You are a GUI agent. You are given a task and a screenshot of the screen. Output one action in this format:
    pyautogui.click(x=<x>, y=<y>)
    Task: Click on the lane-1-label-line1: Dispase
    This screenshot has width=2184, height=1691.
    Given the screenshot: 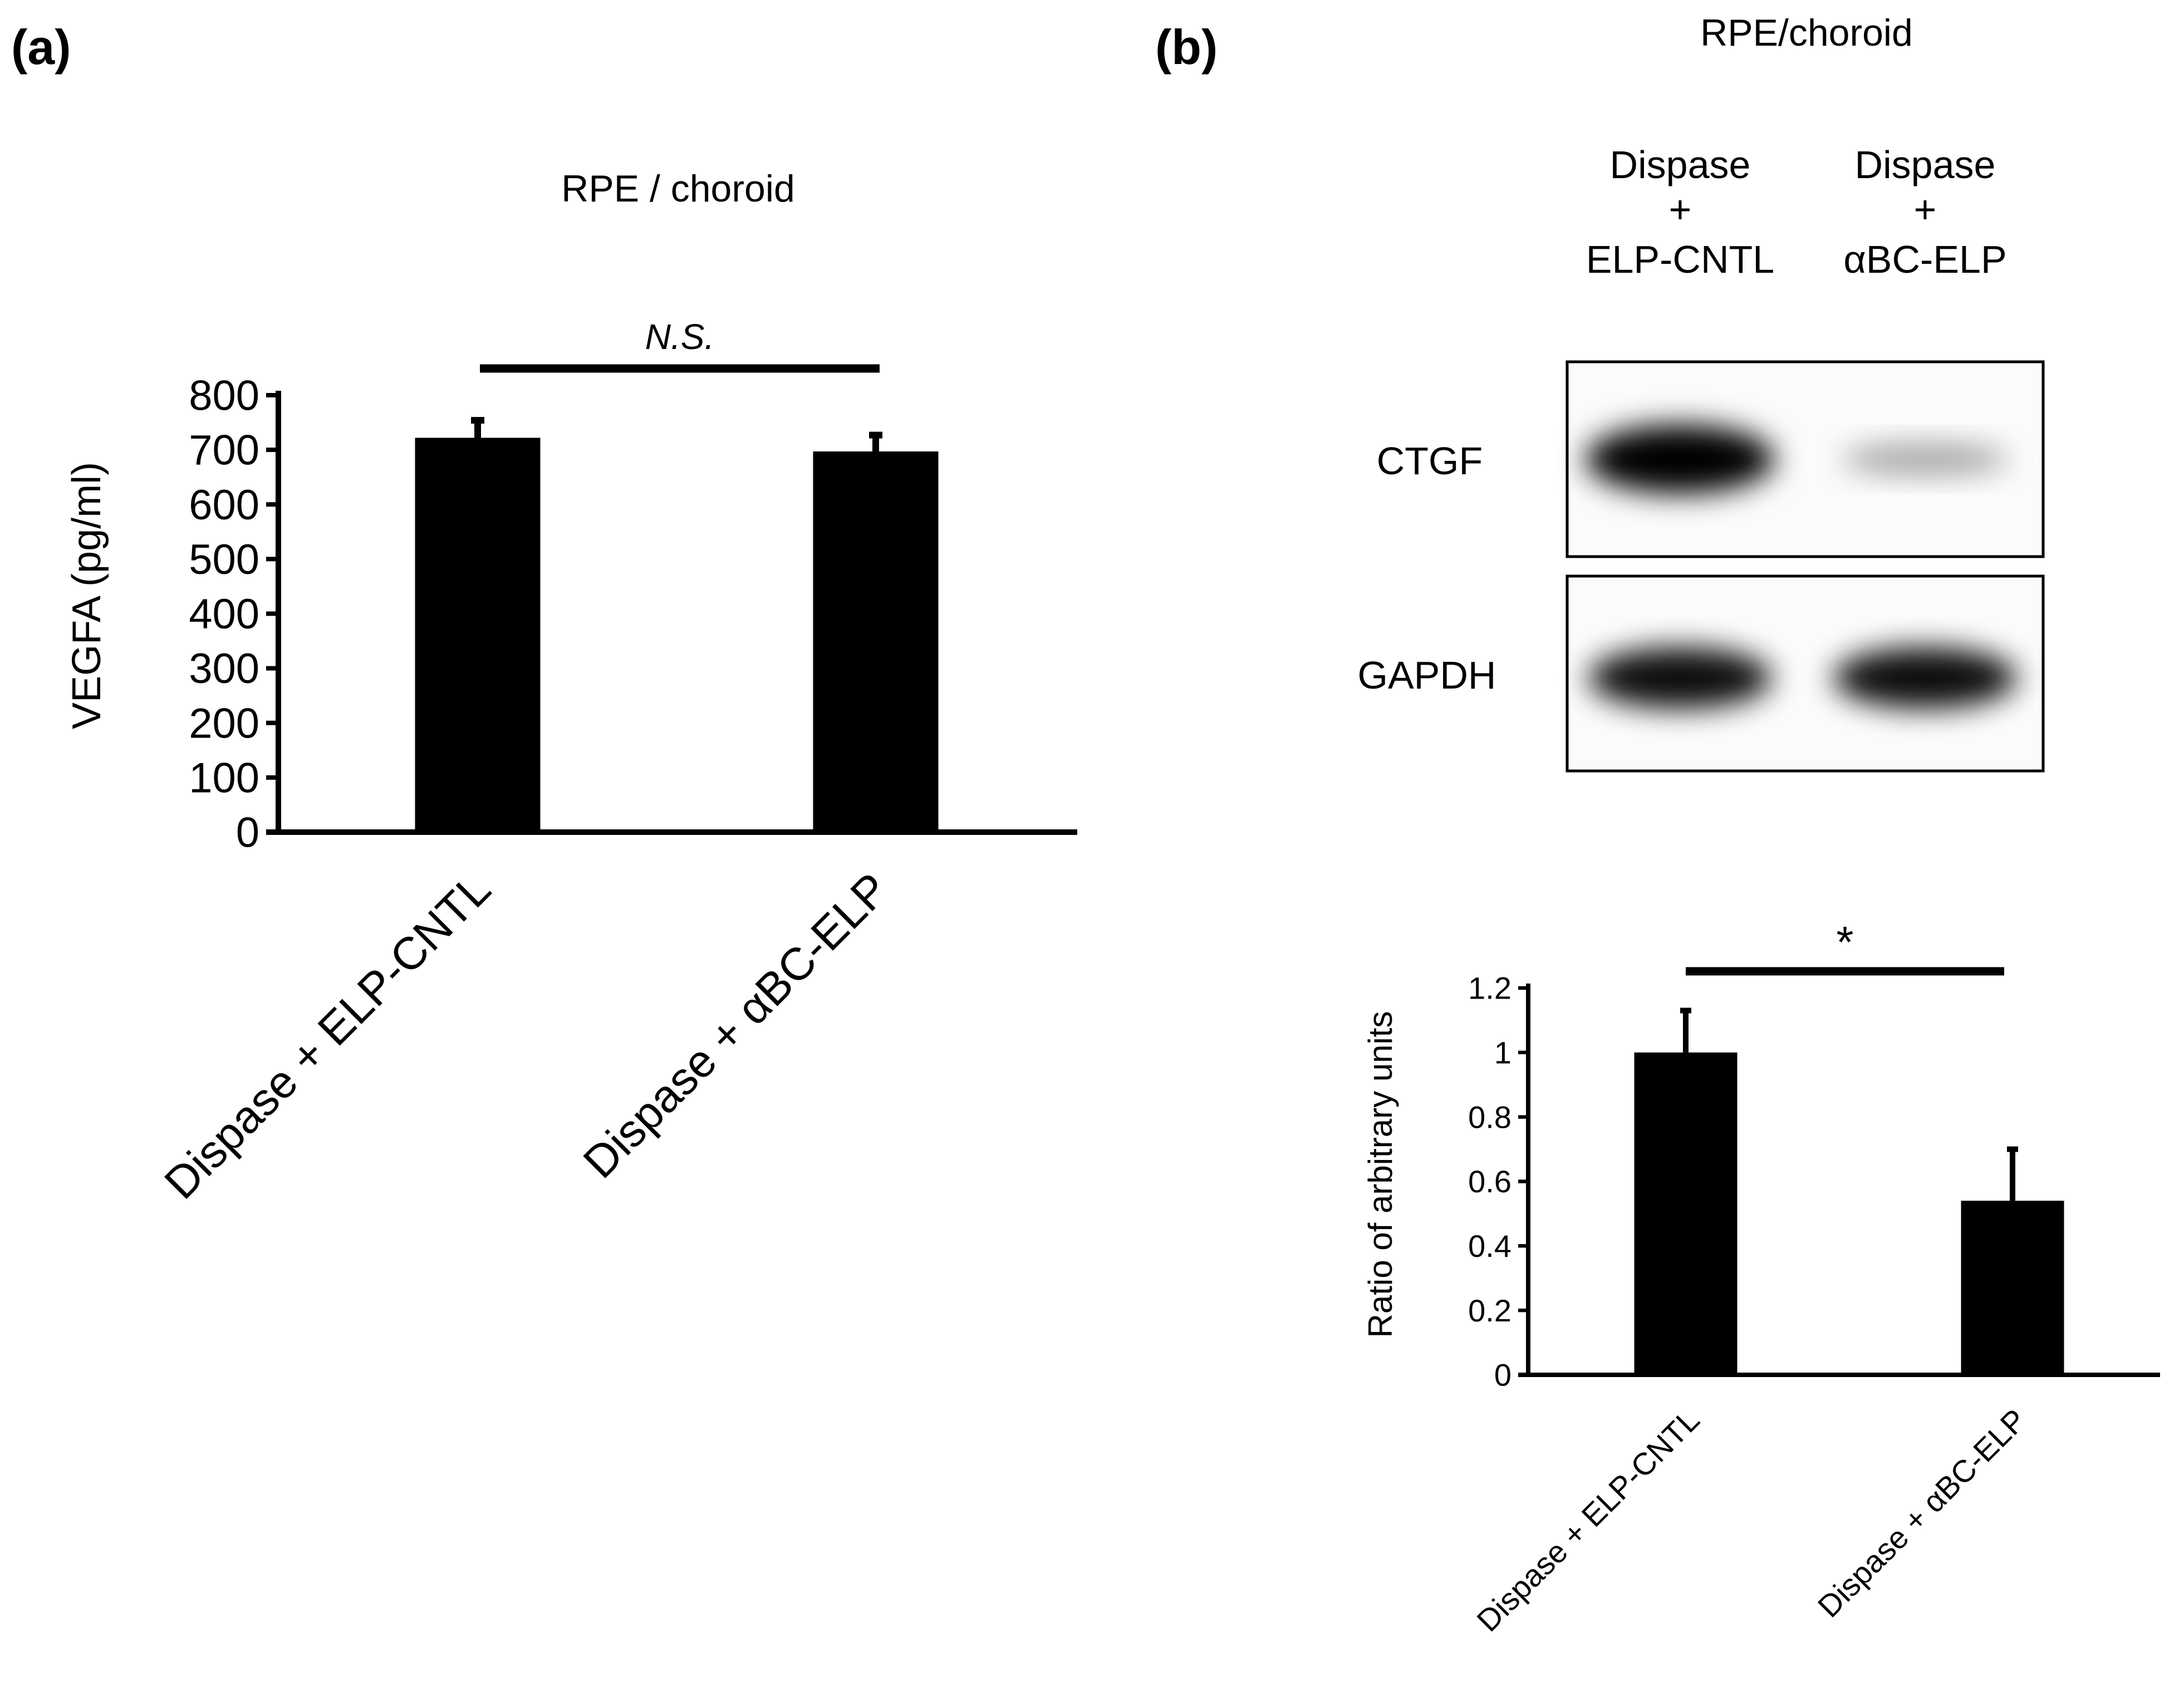 What is the action you would take?
    pyautogui.click(x=1680, y=164)
    